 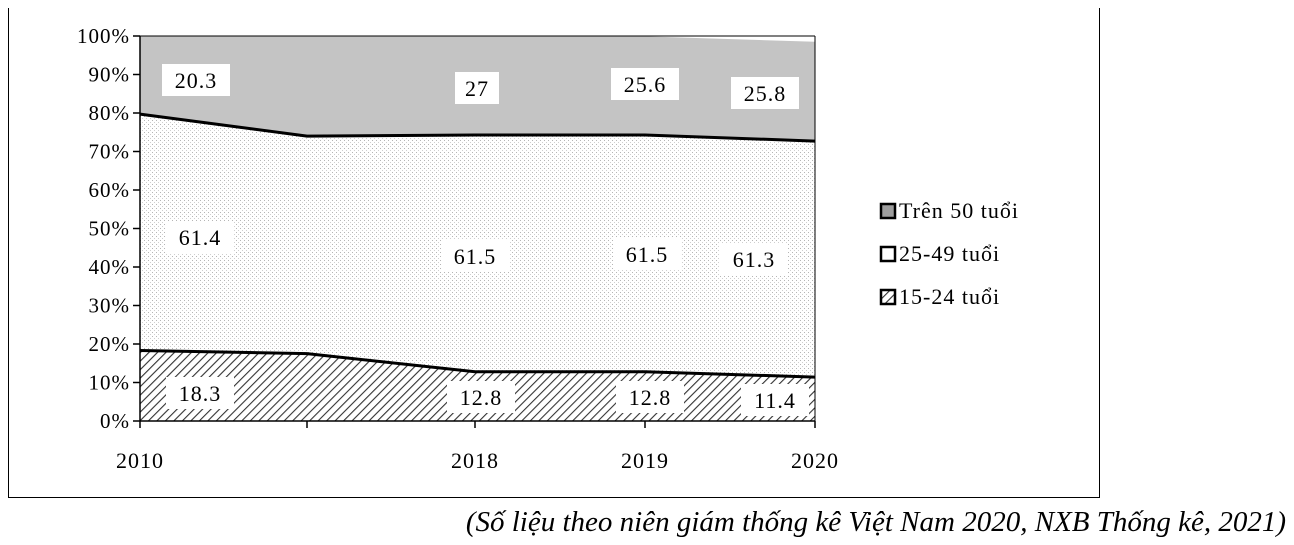 I want to click on svg-text: 27, so click(x=477, y=88).